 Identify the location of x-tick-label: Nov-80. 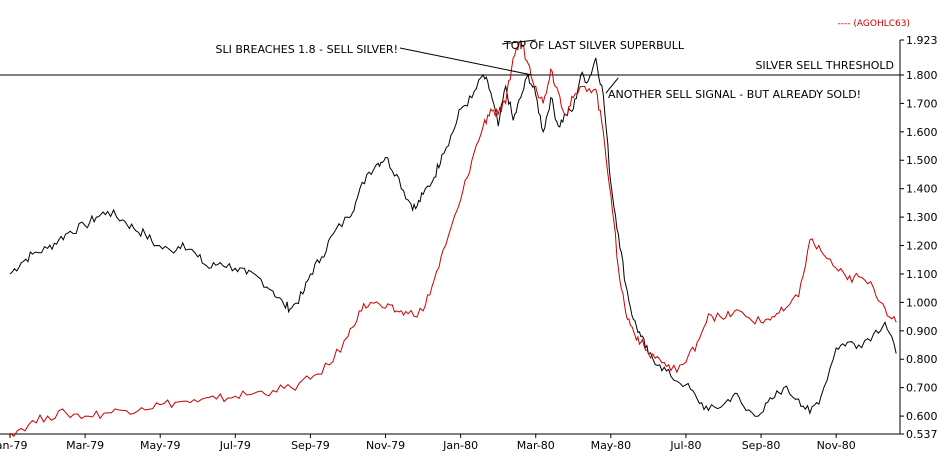
(836, 445).